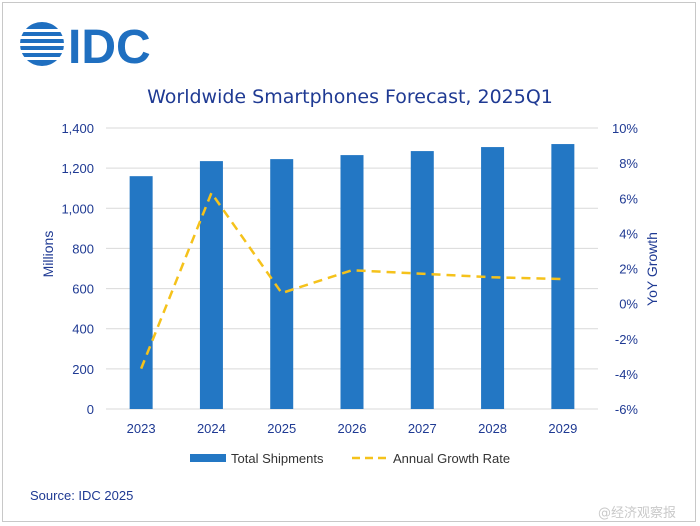 The width and height of the screenshot is (700, 526). I want to click on right-axis-ticks: -6% -4% -2% 0% 2% 4% 6% 8% 10%, so click(625, 269).